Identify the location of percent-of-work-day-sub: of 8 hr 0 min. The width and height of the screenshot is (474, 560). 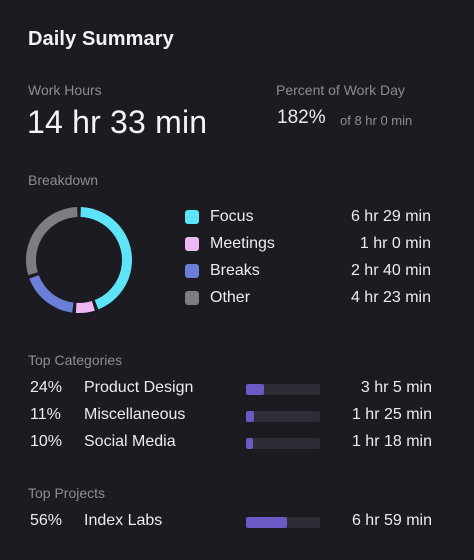
(376, 120).